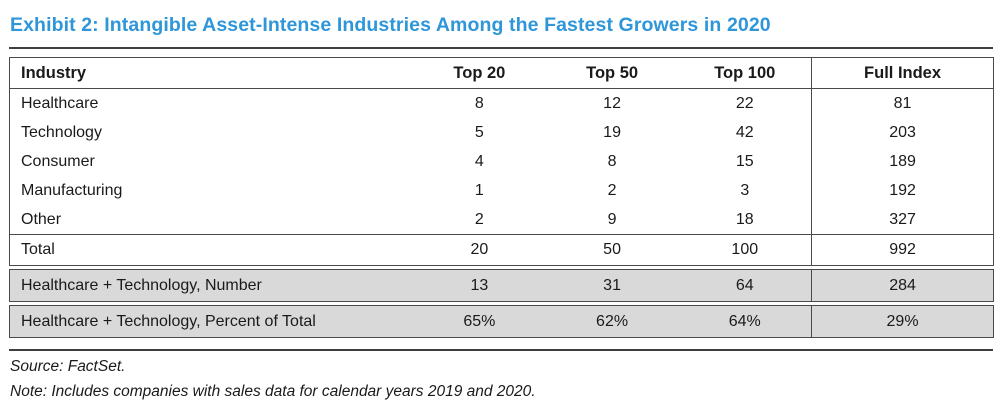  What do you see at coordinates (612, 132) in the screenshot?
I see `row-value: 19` at bounding box center [612, 132].